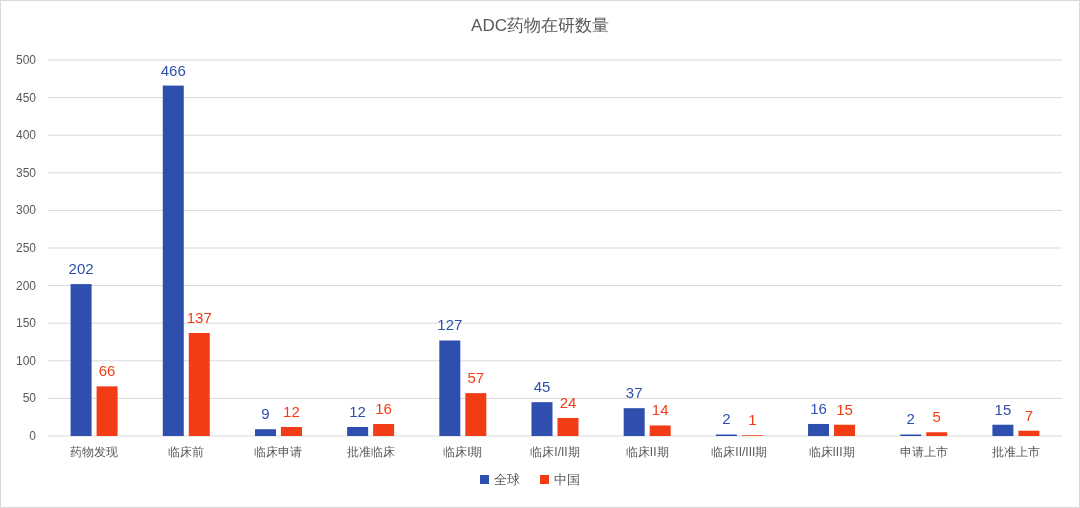  What do you see at coordinates (26, 97) in the screenshot?
I see `y-tick-label: 450` at bounding box center [26, 97].